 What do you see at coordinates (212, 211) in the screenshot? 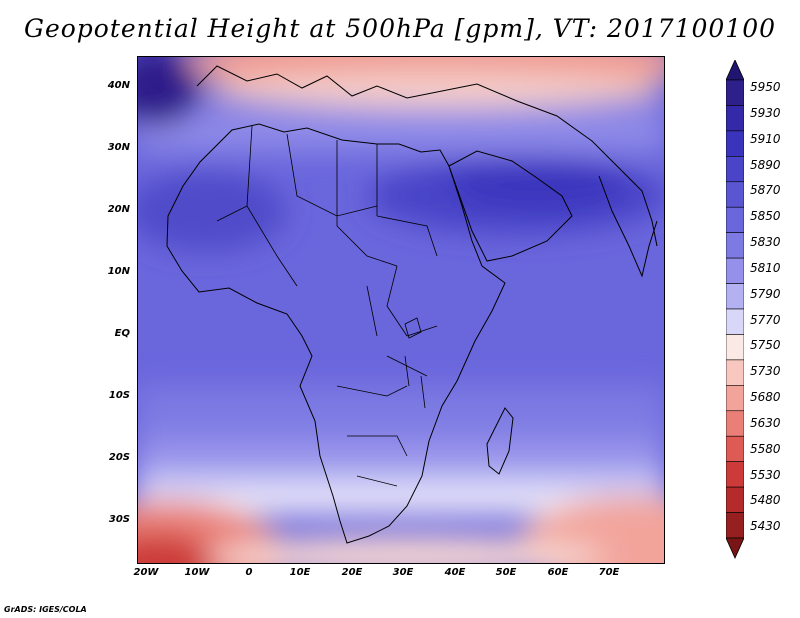
I see `field-high-sahara` at bounding box center [212, 211].